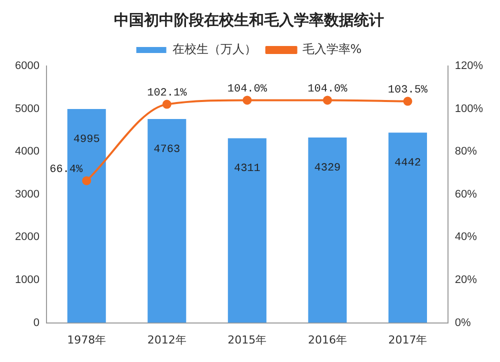  What do you see at coordinates (27, 108) in the screenshot?
I see `y-tick-label: 5000` at bounding box center [27, 108].